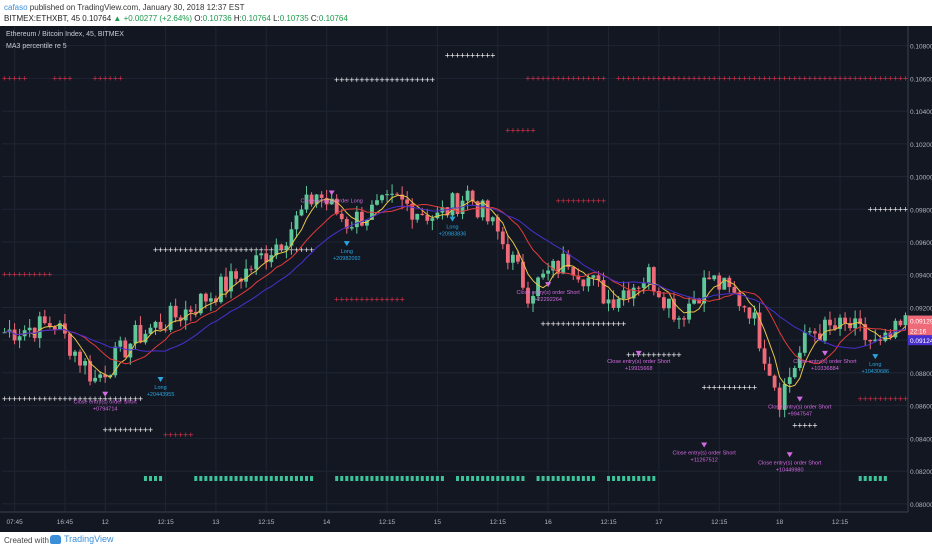 This screenshot has width=932, height=550. I want to click on price-tag-label: 22:16, so click(918, 331).